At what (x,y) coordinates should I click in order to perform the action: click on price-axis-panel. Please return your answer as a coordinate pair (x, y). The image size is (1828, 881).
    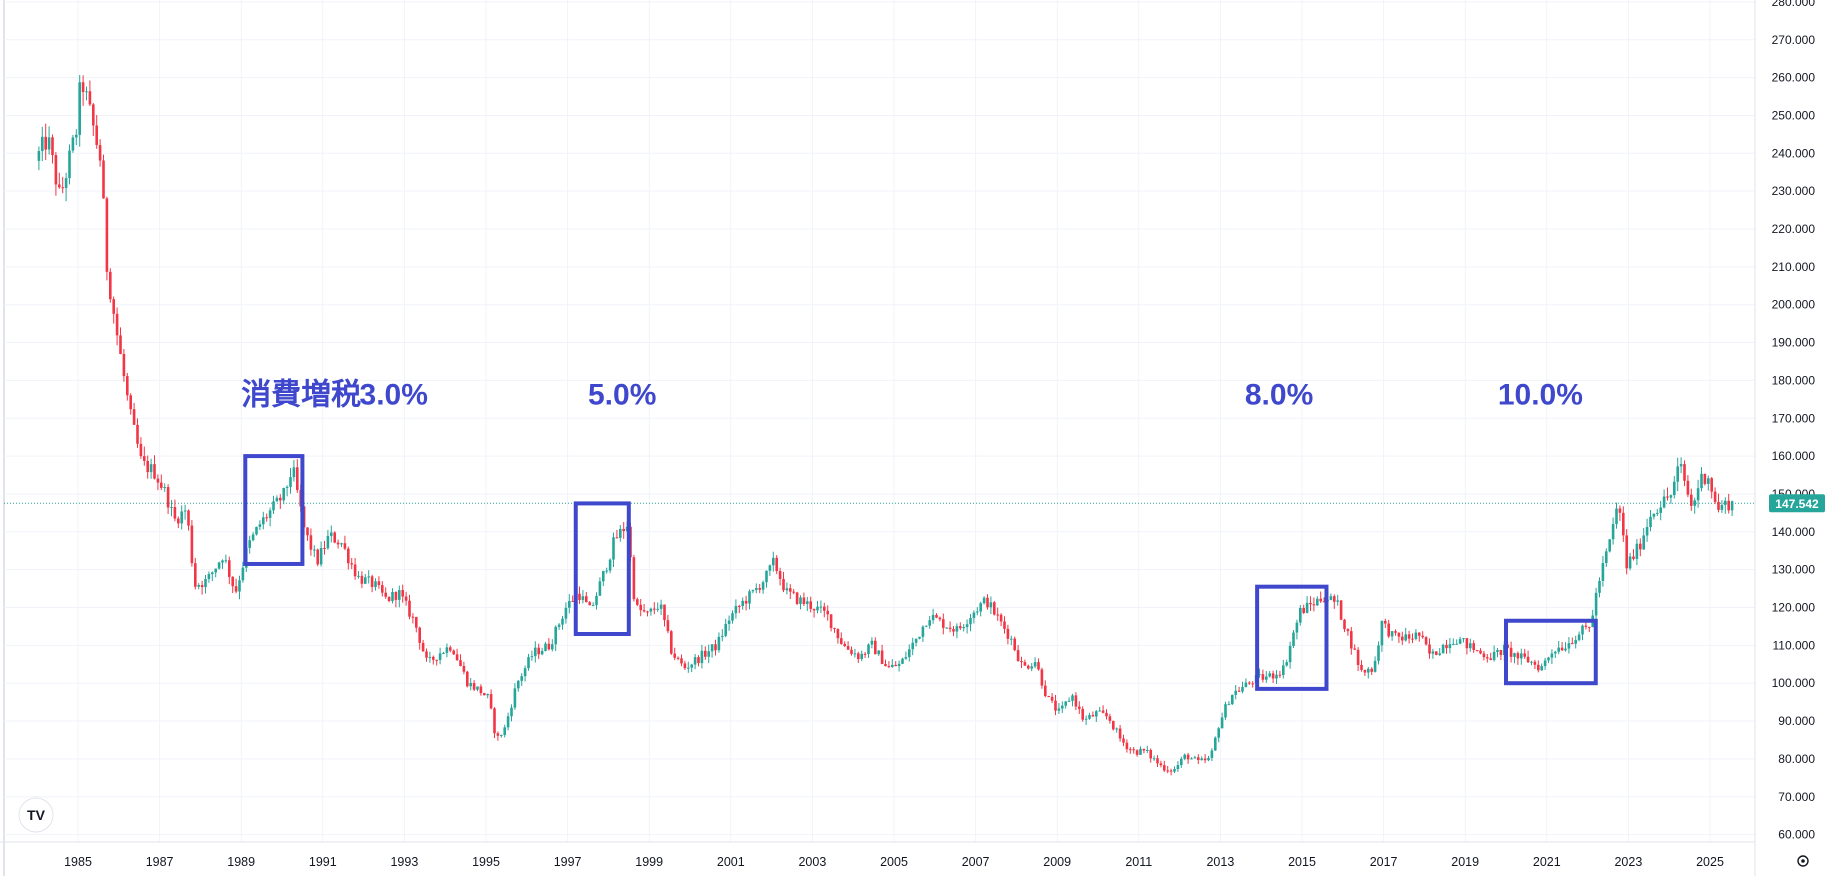
    Looking at the image, I should click on (1791, 438).